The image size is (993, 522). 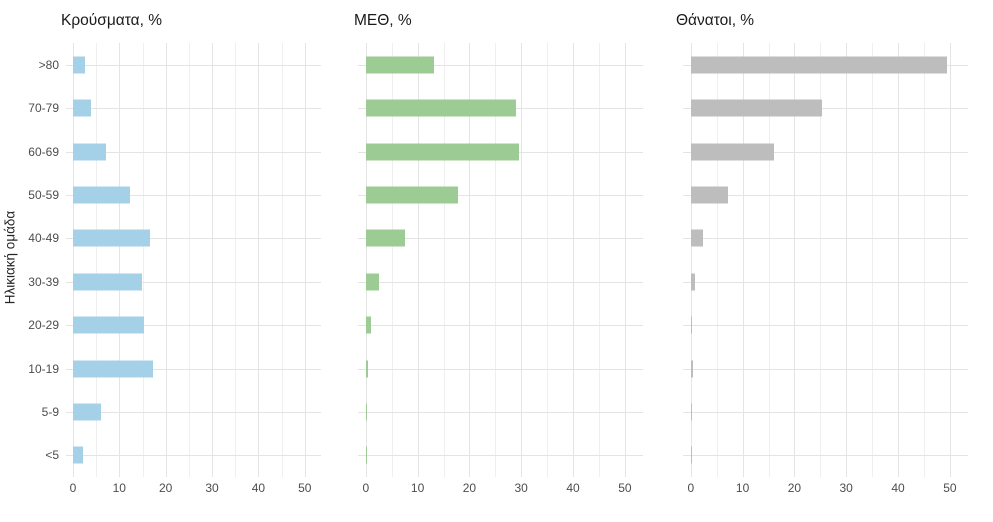 What do you see at coordinates (43, 194) in the screenshot?
I see `y-tick-label: 50-59` at bounding box center [43, 194].